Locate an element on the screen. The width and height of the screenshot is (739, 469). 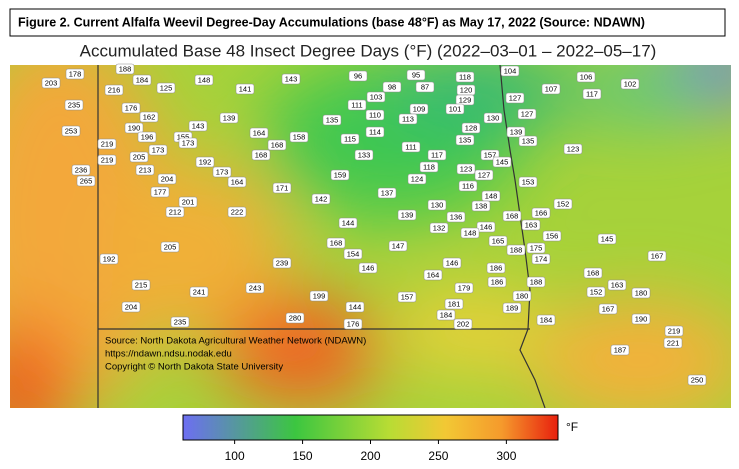
caption-box is located at coordinates (367, 22).